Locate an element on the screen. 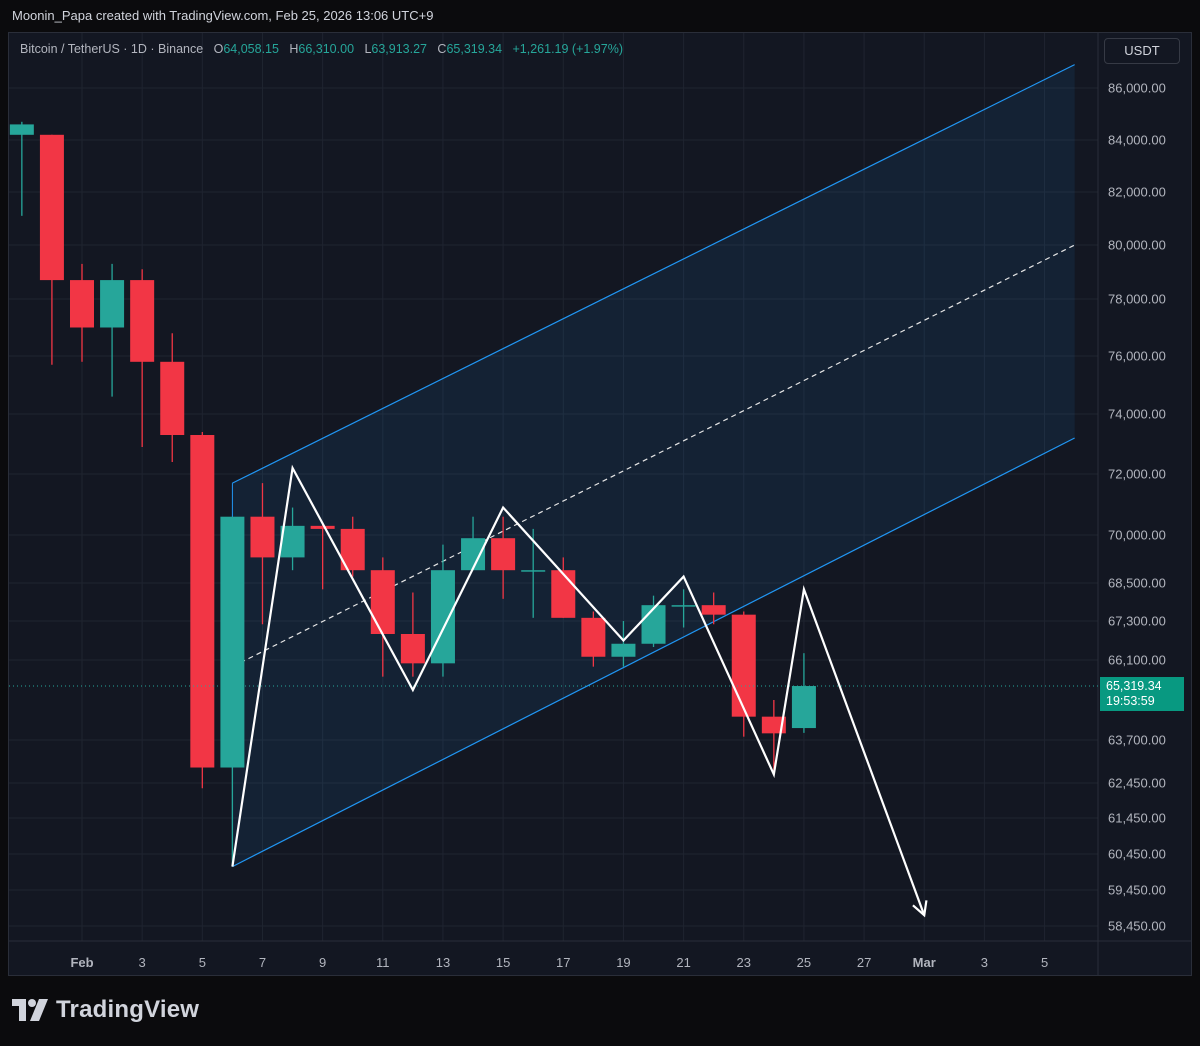 This screenshot has width=1200, height=1046. price-tick-label: 72,000.00 is located at coordinates (1137, 474).